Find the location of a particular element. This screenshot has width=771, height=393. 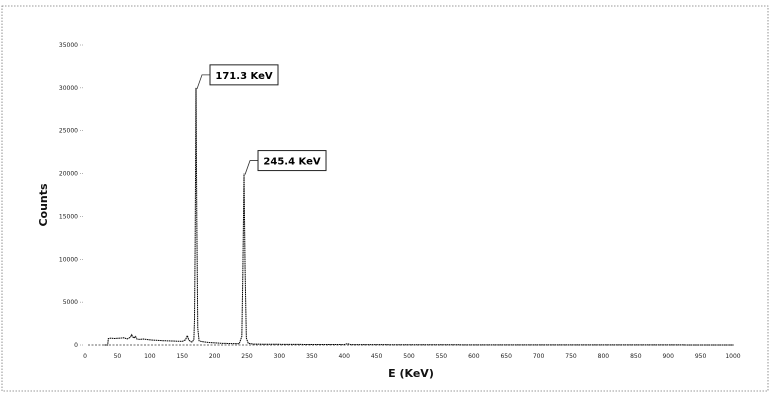

x-tick-label: 250 is located at coordinates (247, 356).